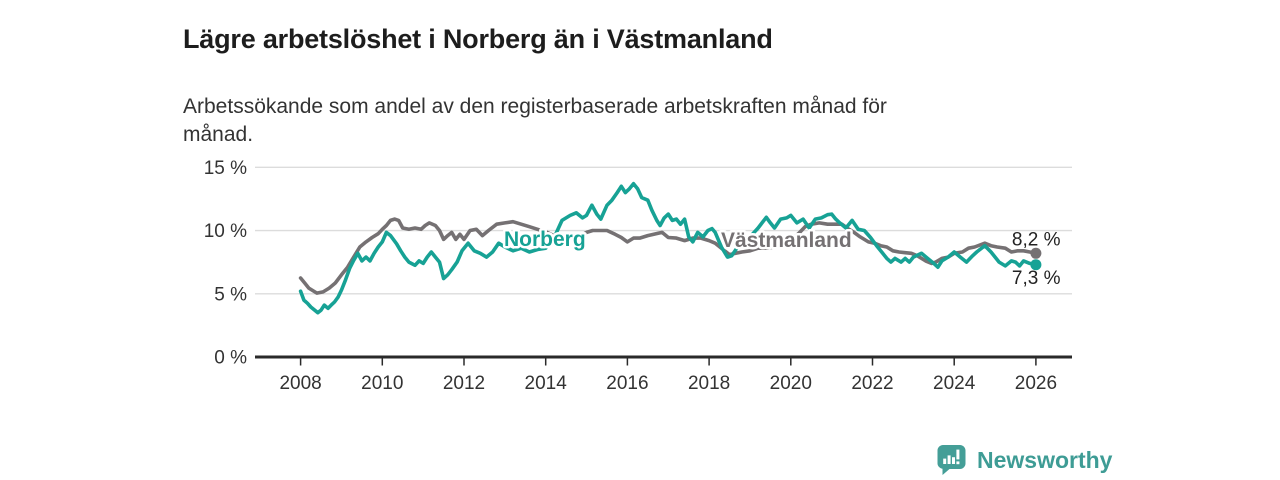  I want to click on series-label-vastmanland: Västmanland, so click(786, 240).